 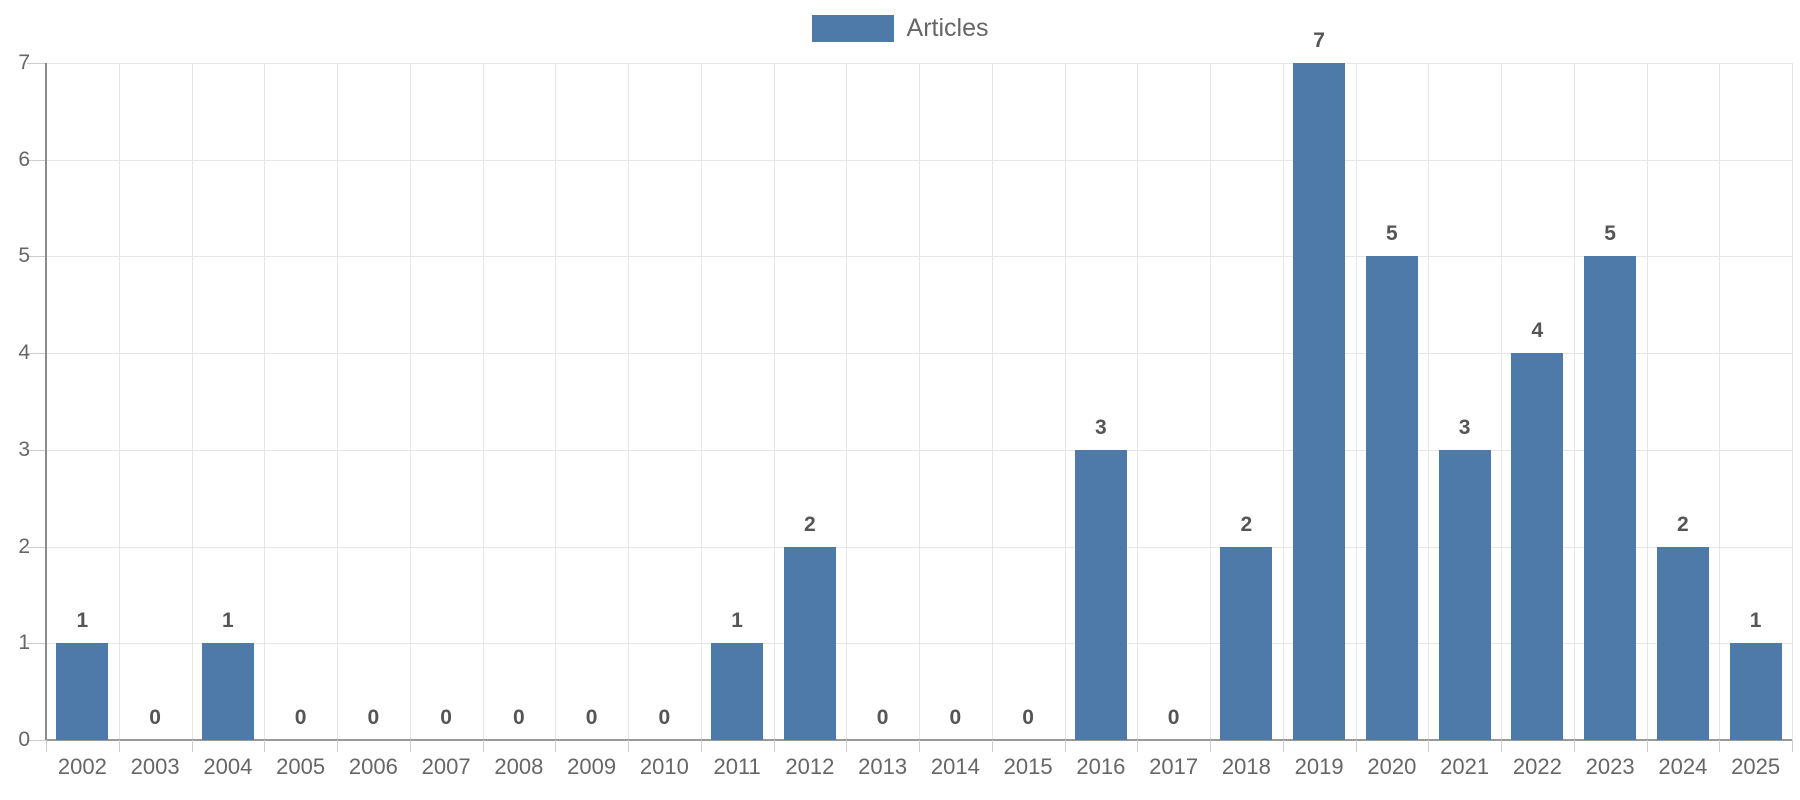 I want to click on bar-2016, so click(x=1100, y=594).